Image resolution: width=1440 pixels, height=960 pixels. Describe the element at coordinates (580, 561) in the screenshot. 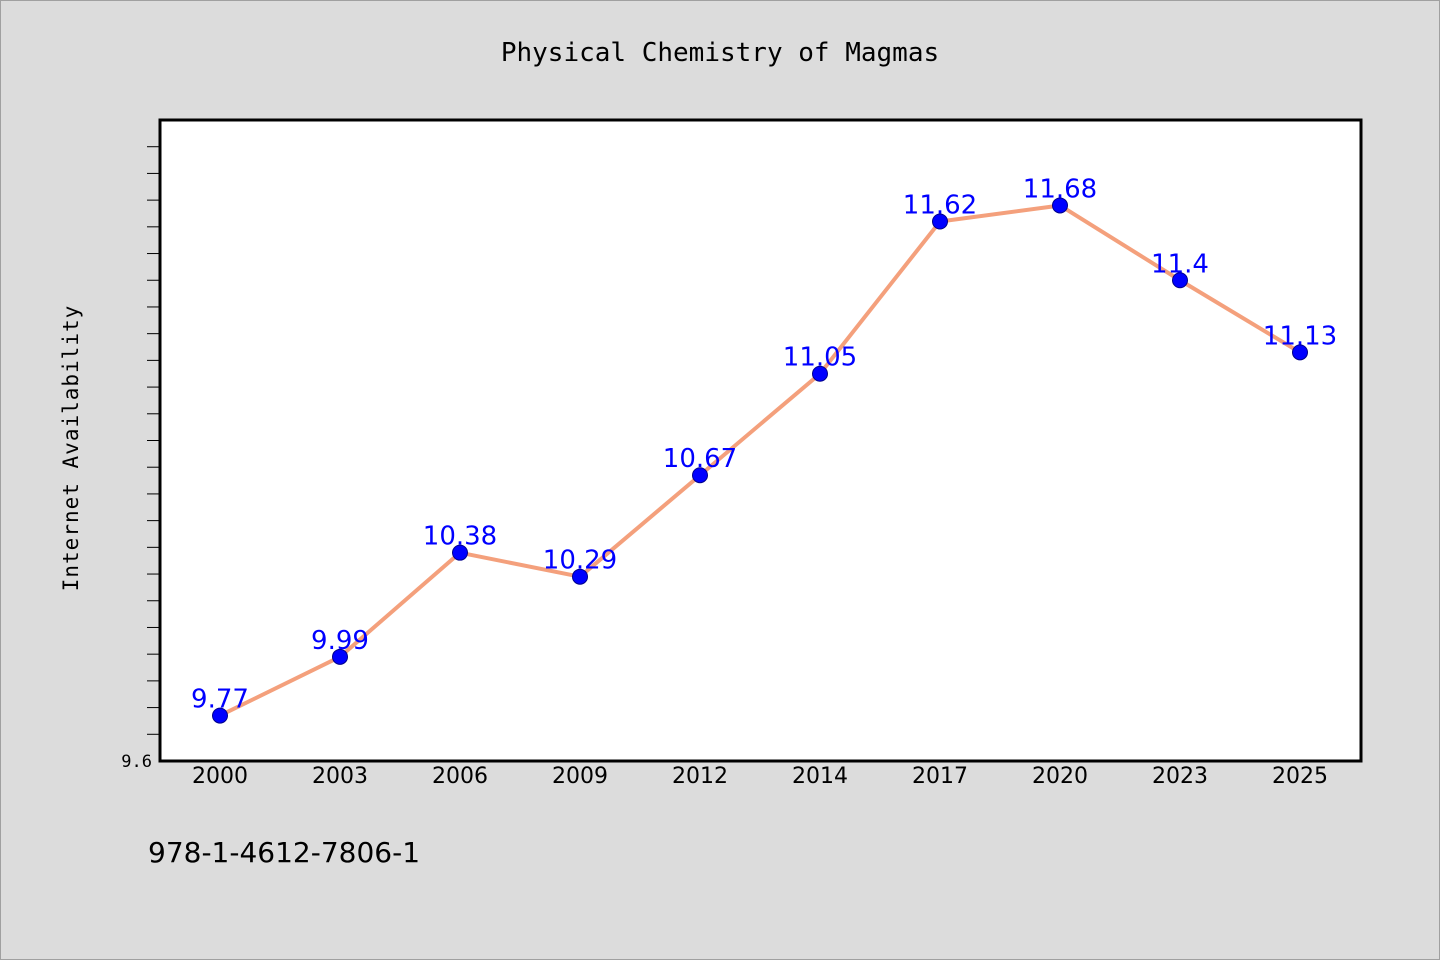

I see `data-label: 10.29` at that location.